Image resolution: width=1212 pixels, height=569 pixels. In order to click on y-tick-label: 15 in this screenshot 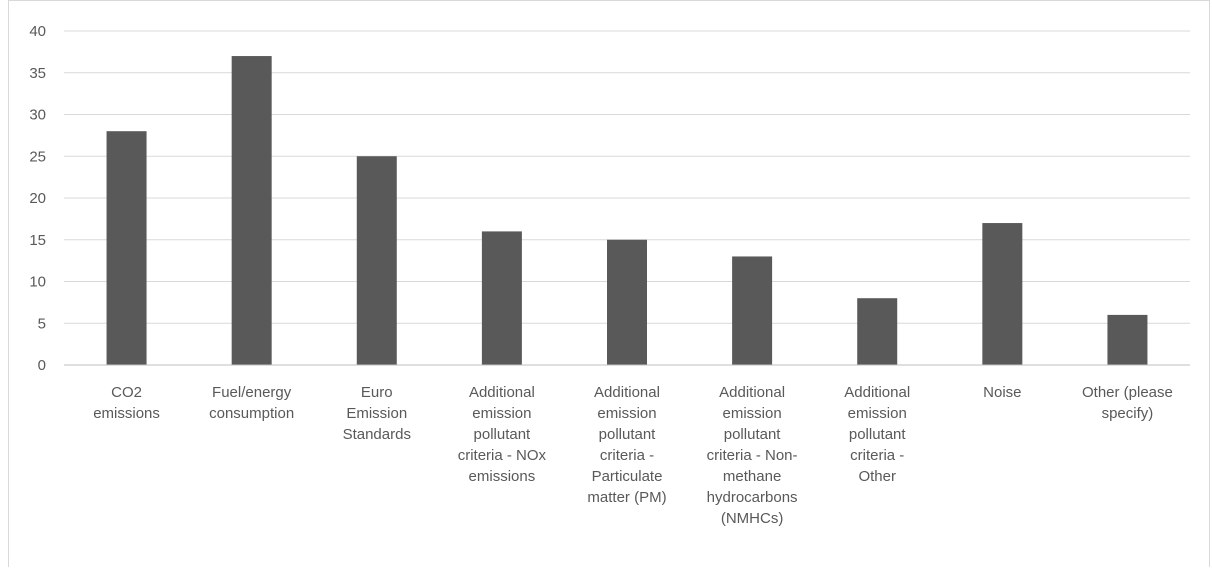, I will do `click(37, 240)`.